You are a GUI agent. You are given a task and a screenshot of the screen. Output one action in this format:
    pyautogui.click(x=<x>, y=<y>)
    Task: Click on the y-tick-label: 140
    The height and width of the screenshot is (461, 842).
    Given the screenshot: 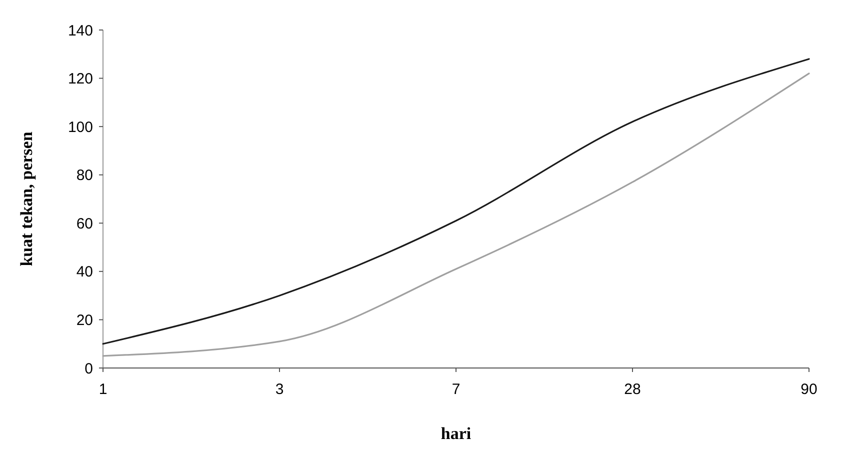 What is the action you would take?
    pyautogui.click(x=80, y=31)
    